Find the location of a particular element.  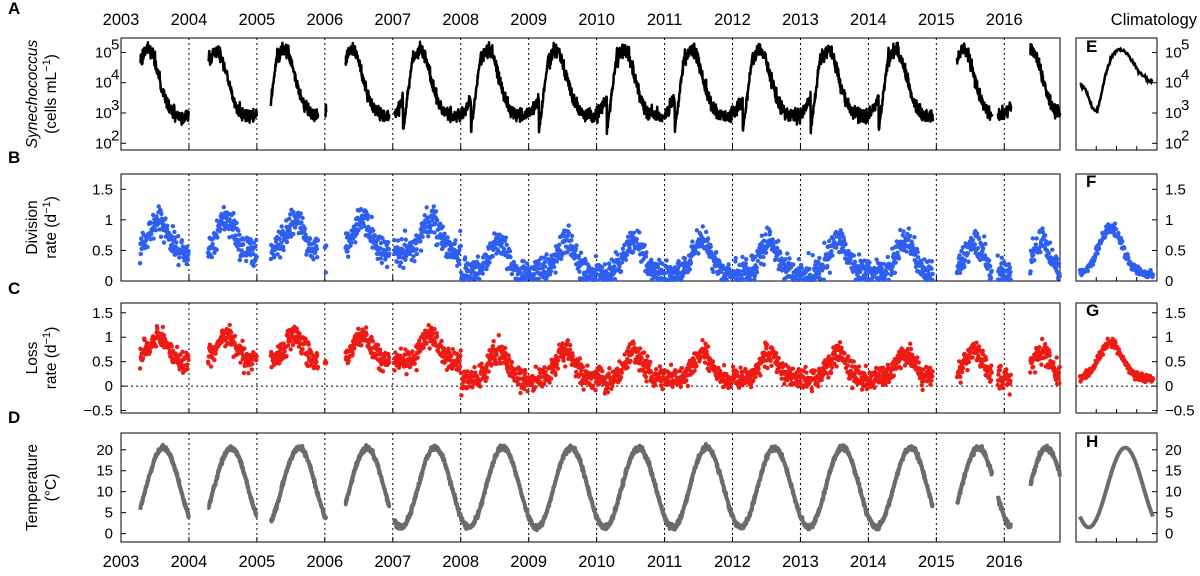

top-year-label: 2011 is located at coordinates (664, 20).